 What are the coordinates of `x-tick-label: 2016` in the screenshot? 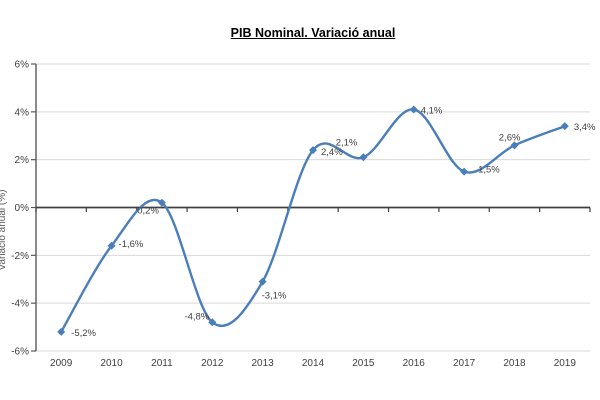 It's located at (414, 363).